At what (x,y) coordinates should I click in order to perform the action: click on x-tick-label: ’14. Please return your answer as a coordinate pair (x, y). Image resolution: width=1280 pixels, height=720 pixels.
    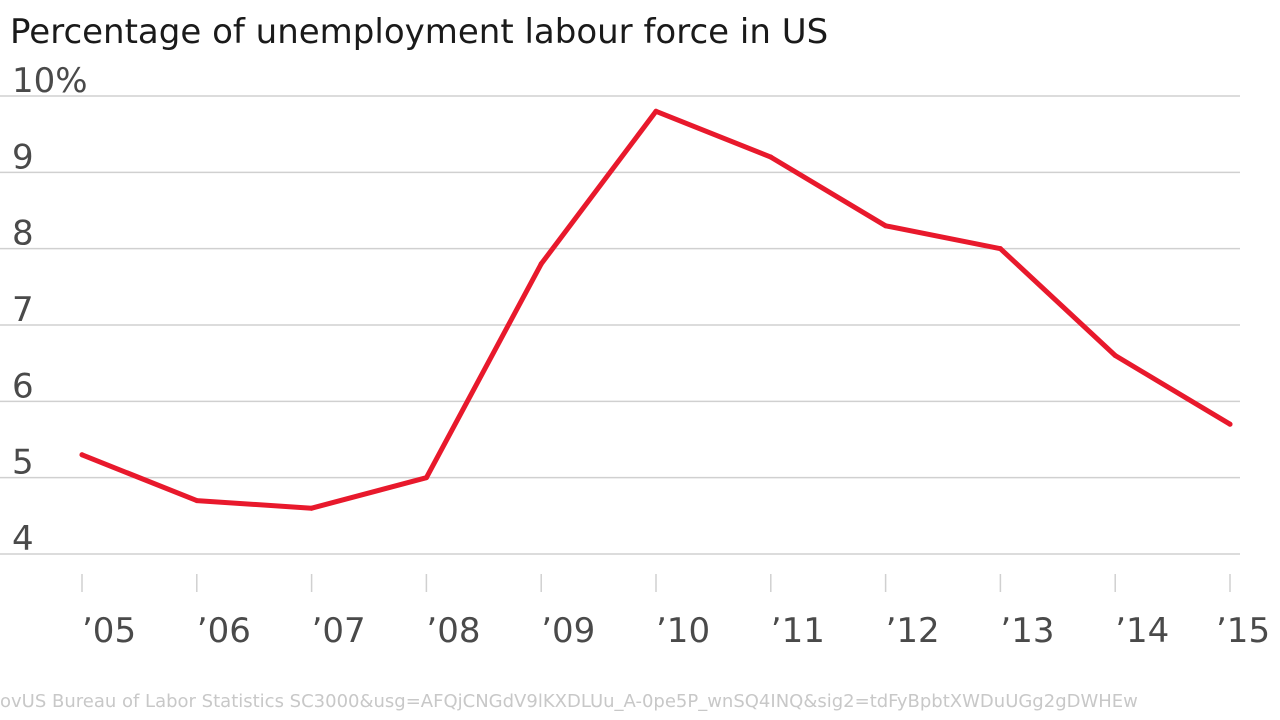
    Looking at the image, I should click on (1142, 631).